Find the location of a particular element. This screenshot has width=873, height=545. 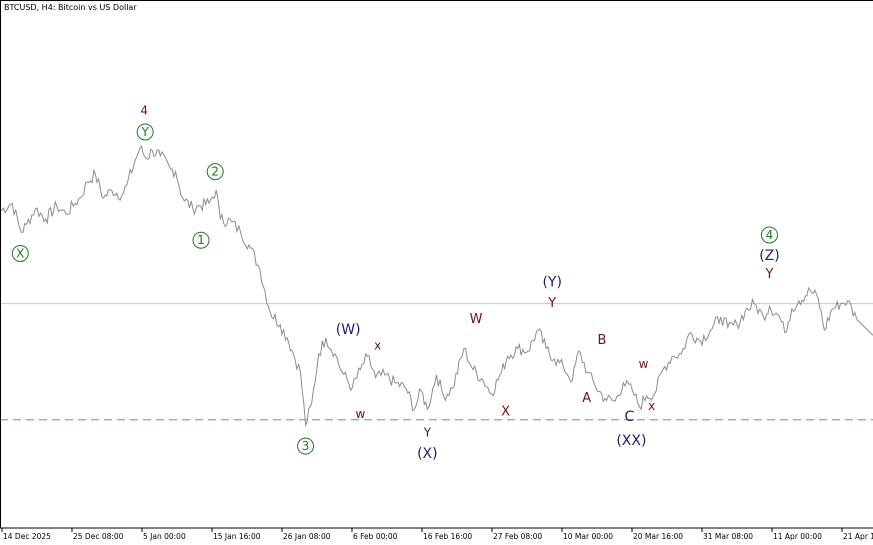

wave-label-text: 1 is located at coordinates (201, 240).